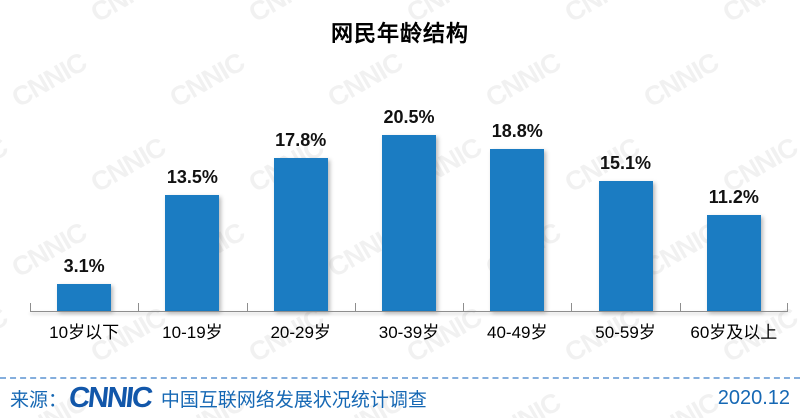 This screenshot has width=800, height=418. I want to click on x-axis-label: 40-49岁, so click(517, 332).